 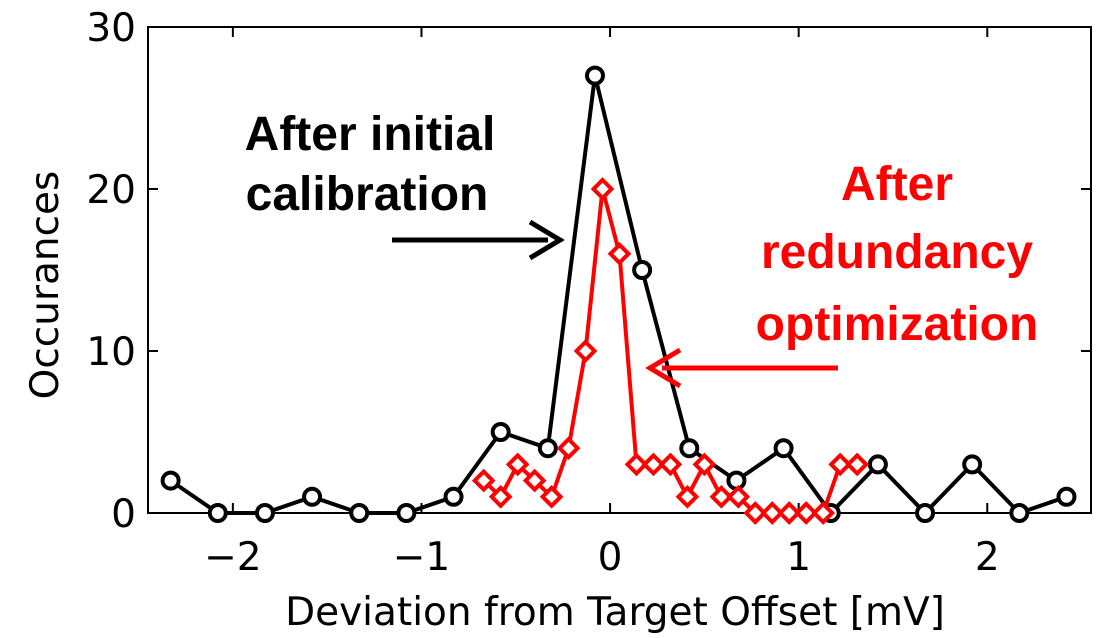 I want to click on y-tick-label: 0, so click(x=123, y=514).